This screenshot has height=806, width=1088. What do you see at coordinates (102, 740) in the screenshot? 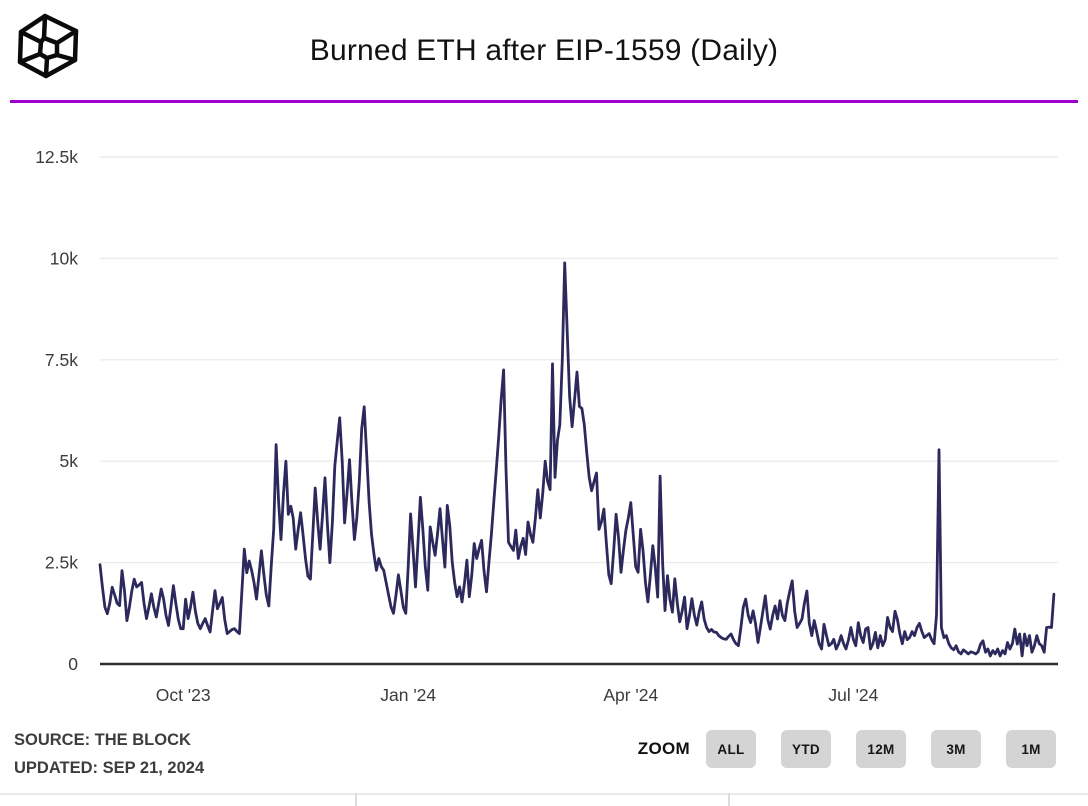
I see `source-line: SOURCE: THE BLOCK` at bounding box center [102, 740].